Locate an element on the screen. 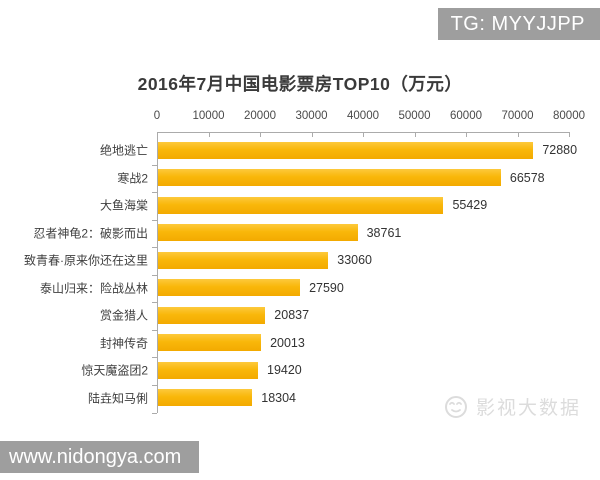 Image resolution: width=600 pixels, height=480 pixels. x-tick-label: 30000 is located at coordinates (311, 116).